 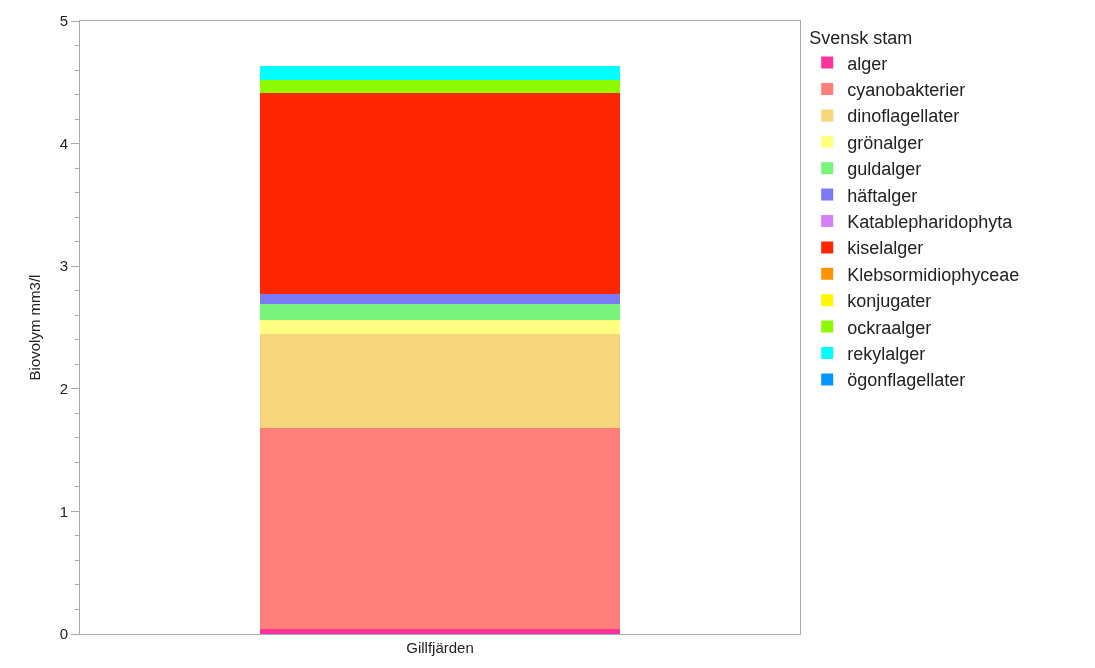 I want to click on y-tick-label: 1, so click(x=63, y=511).